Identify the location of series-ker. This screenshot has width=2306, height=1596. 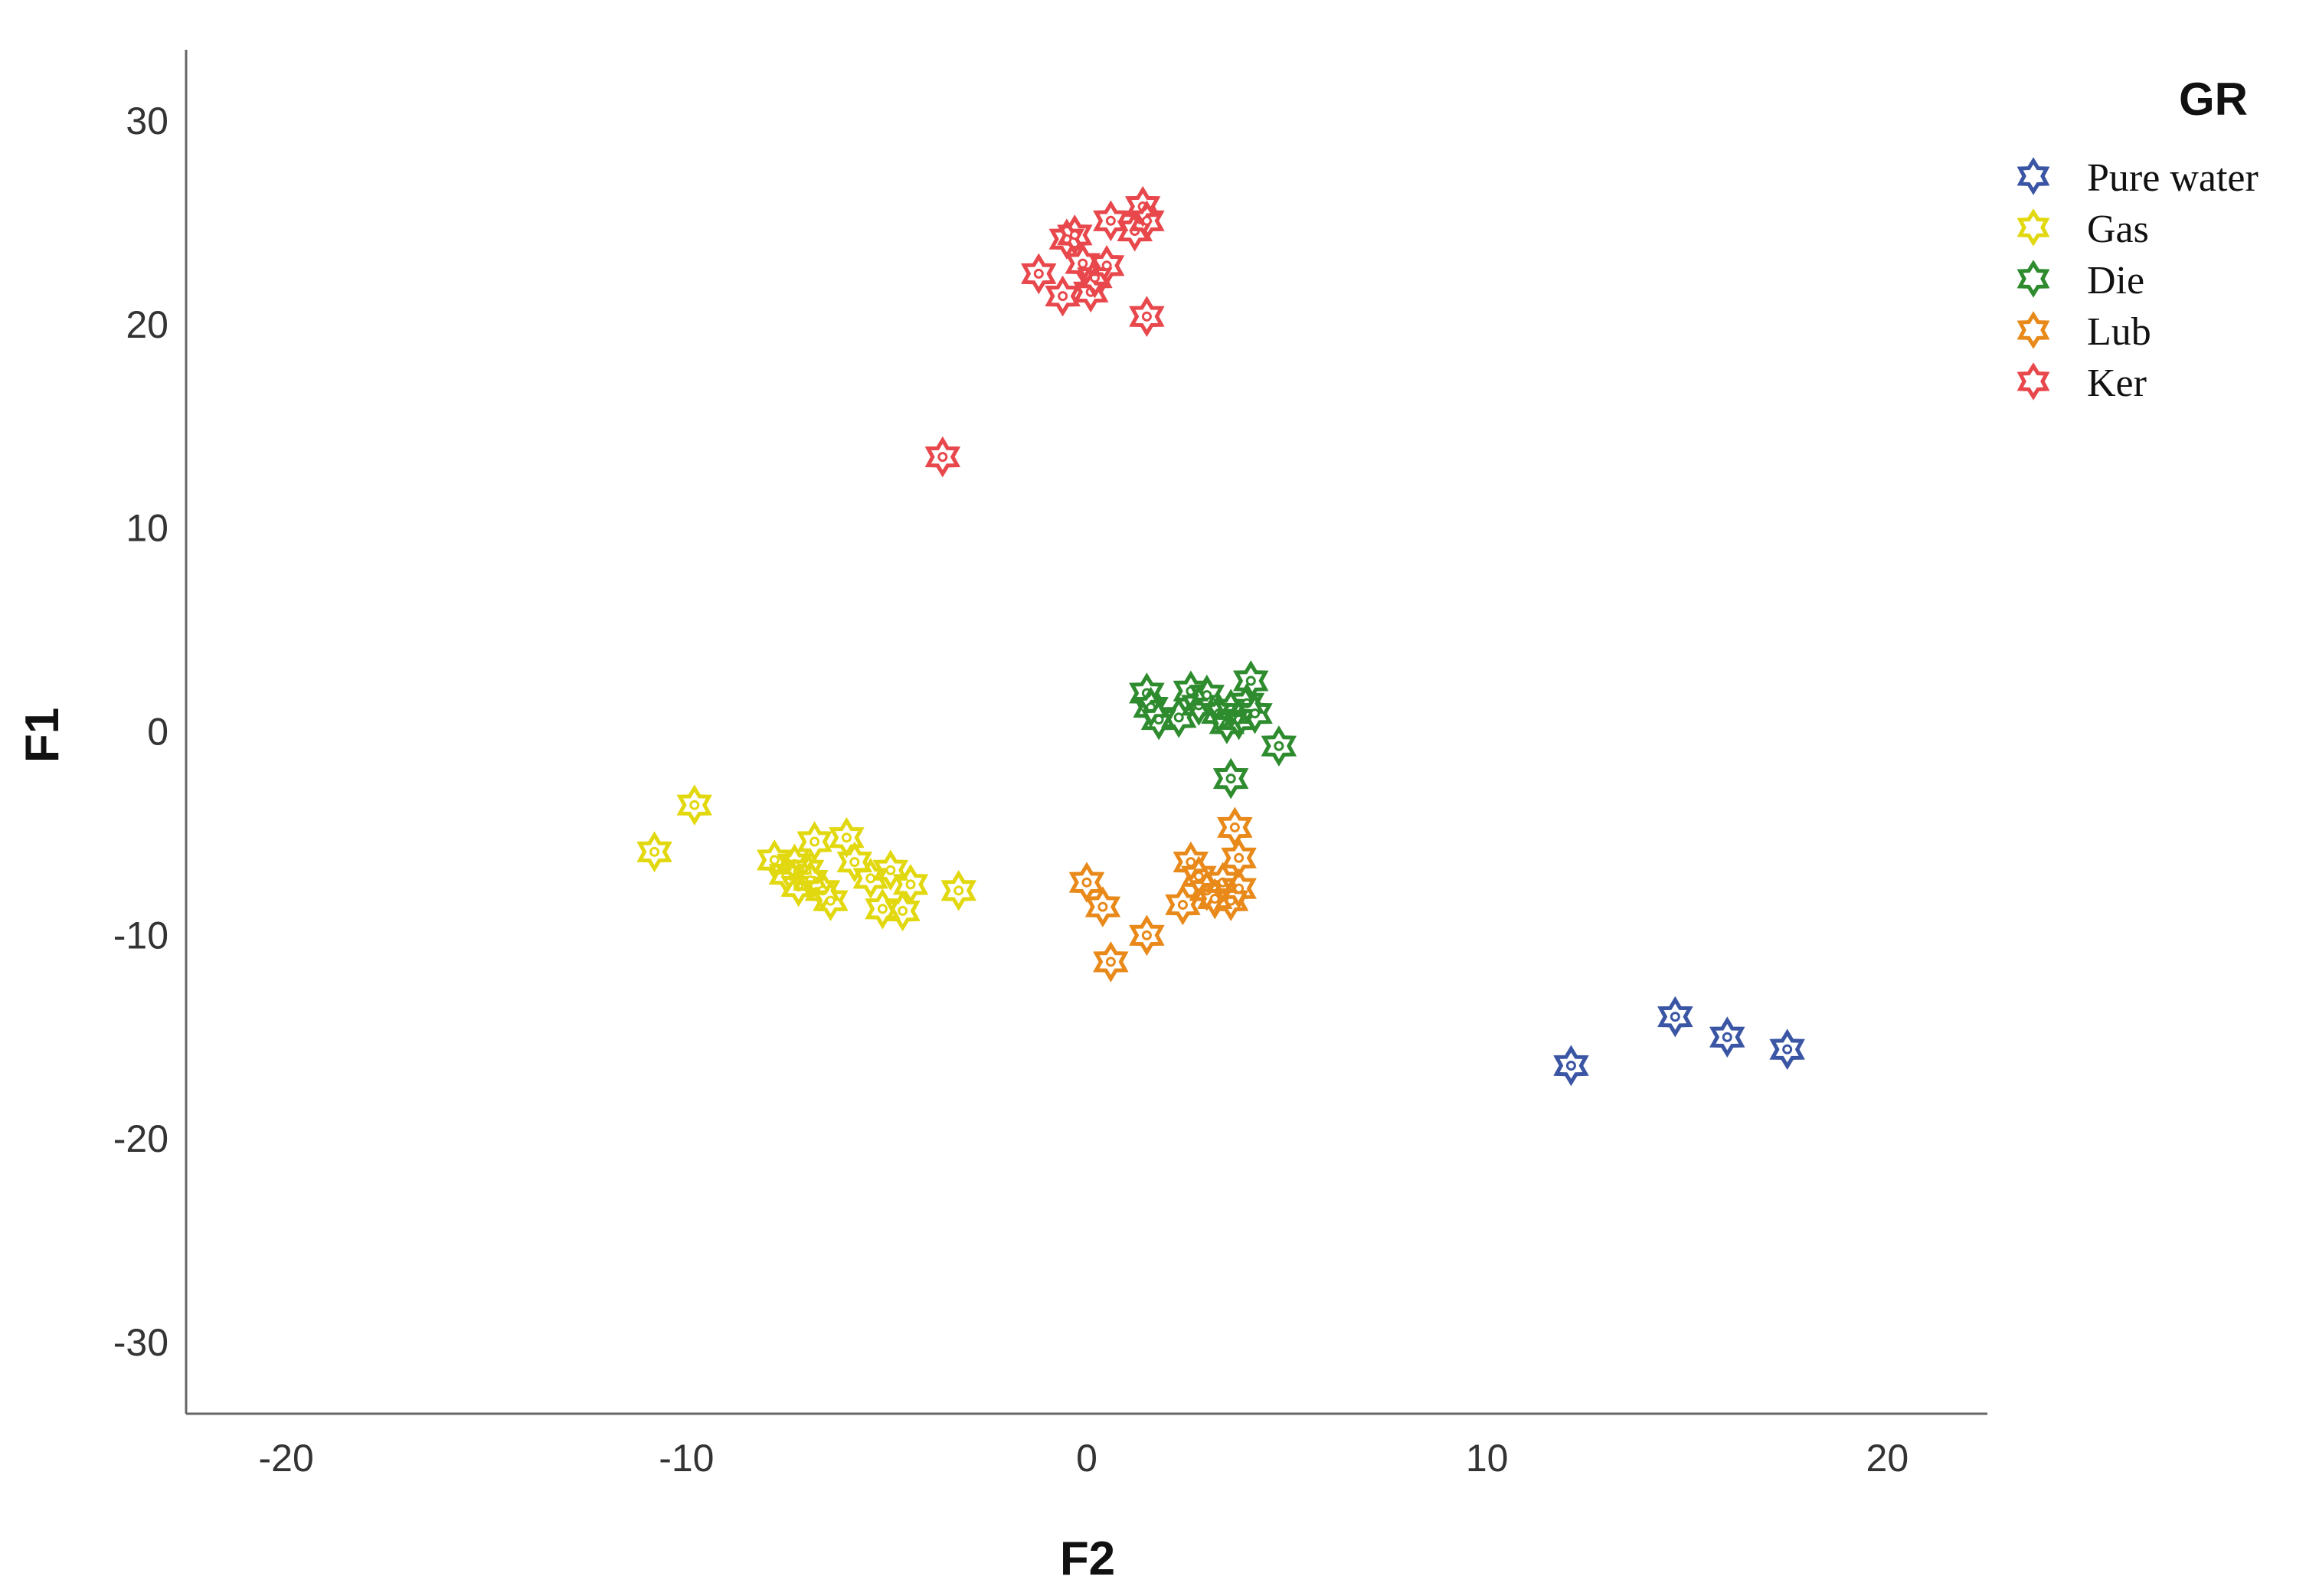
(1044, 332).